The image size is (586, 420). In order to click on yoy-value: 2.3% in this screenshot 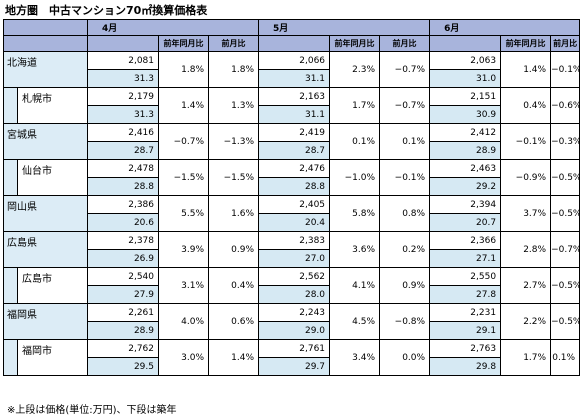, I will do `click(355, 69)`.